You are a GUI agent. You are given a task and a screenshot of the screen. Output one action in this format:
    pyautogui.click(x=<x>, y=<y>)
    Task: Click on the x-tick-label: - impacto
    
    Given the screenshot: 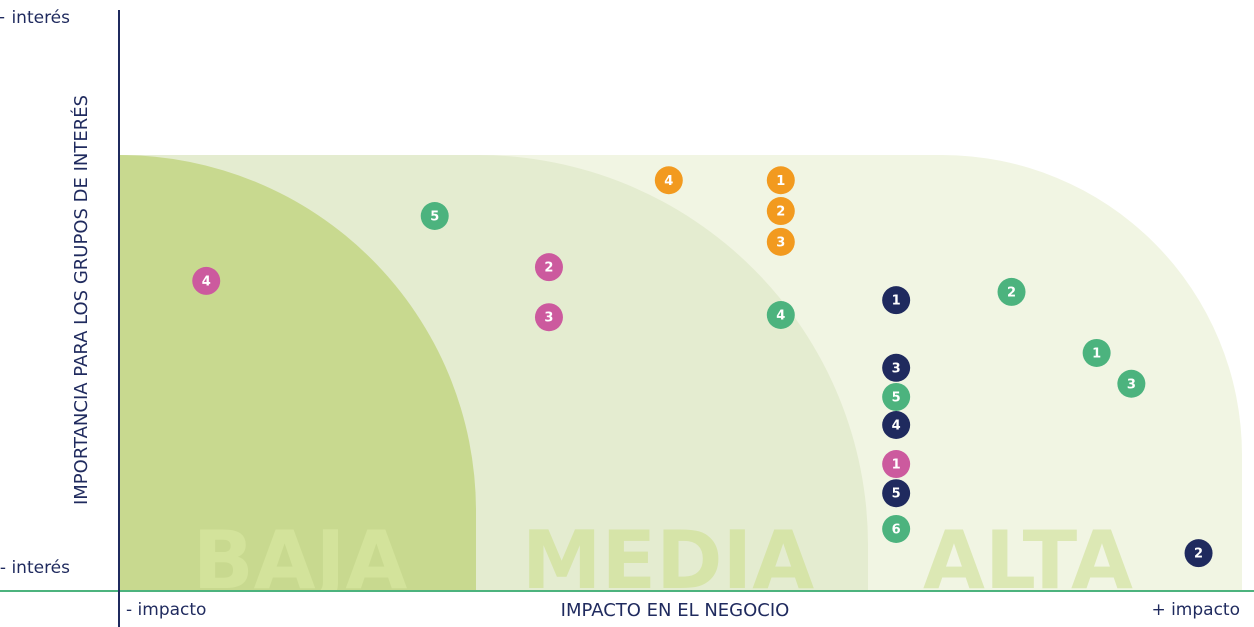 What is the action you would take?
    pyautogui.click(x=166, y=610)
    